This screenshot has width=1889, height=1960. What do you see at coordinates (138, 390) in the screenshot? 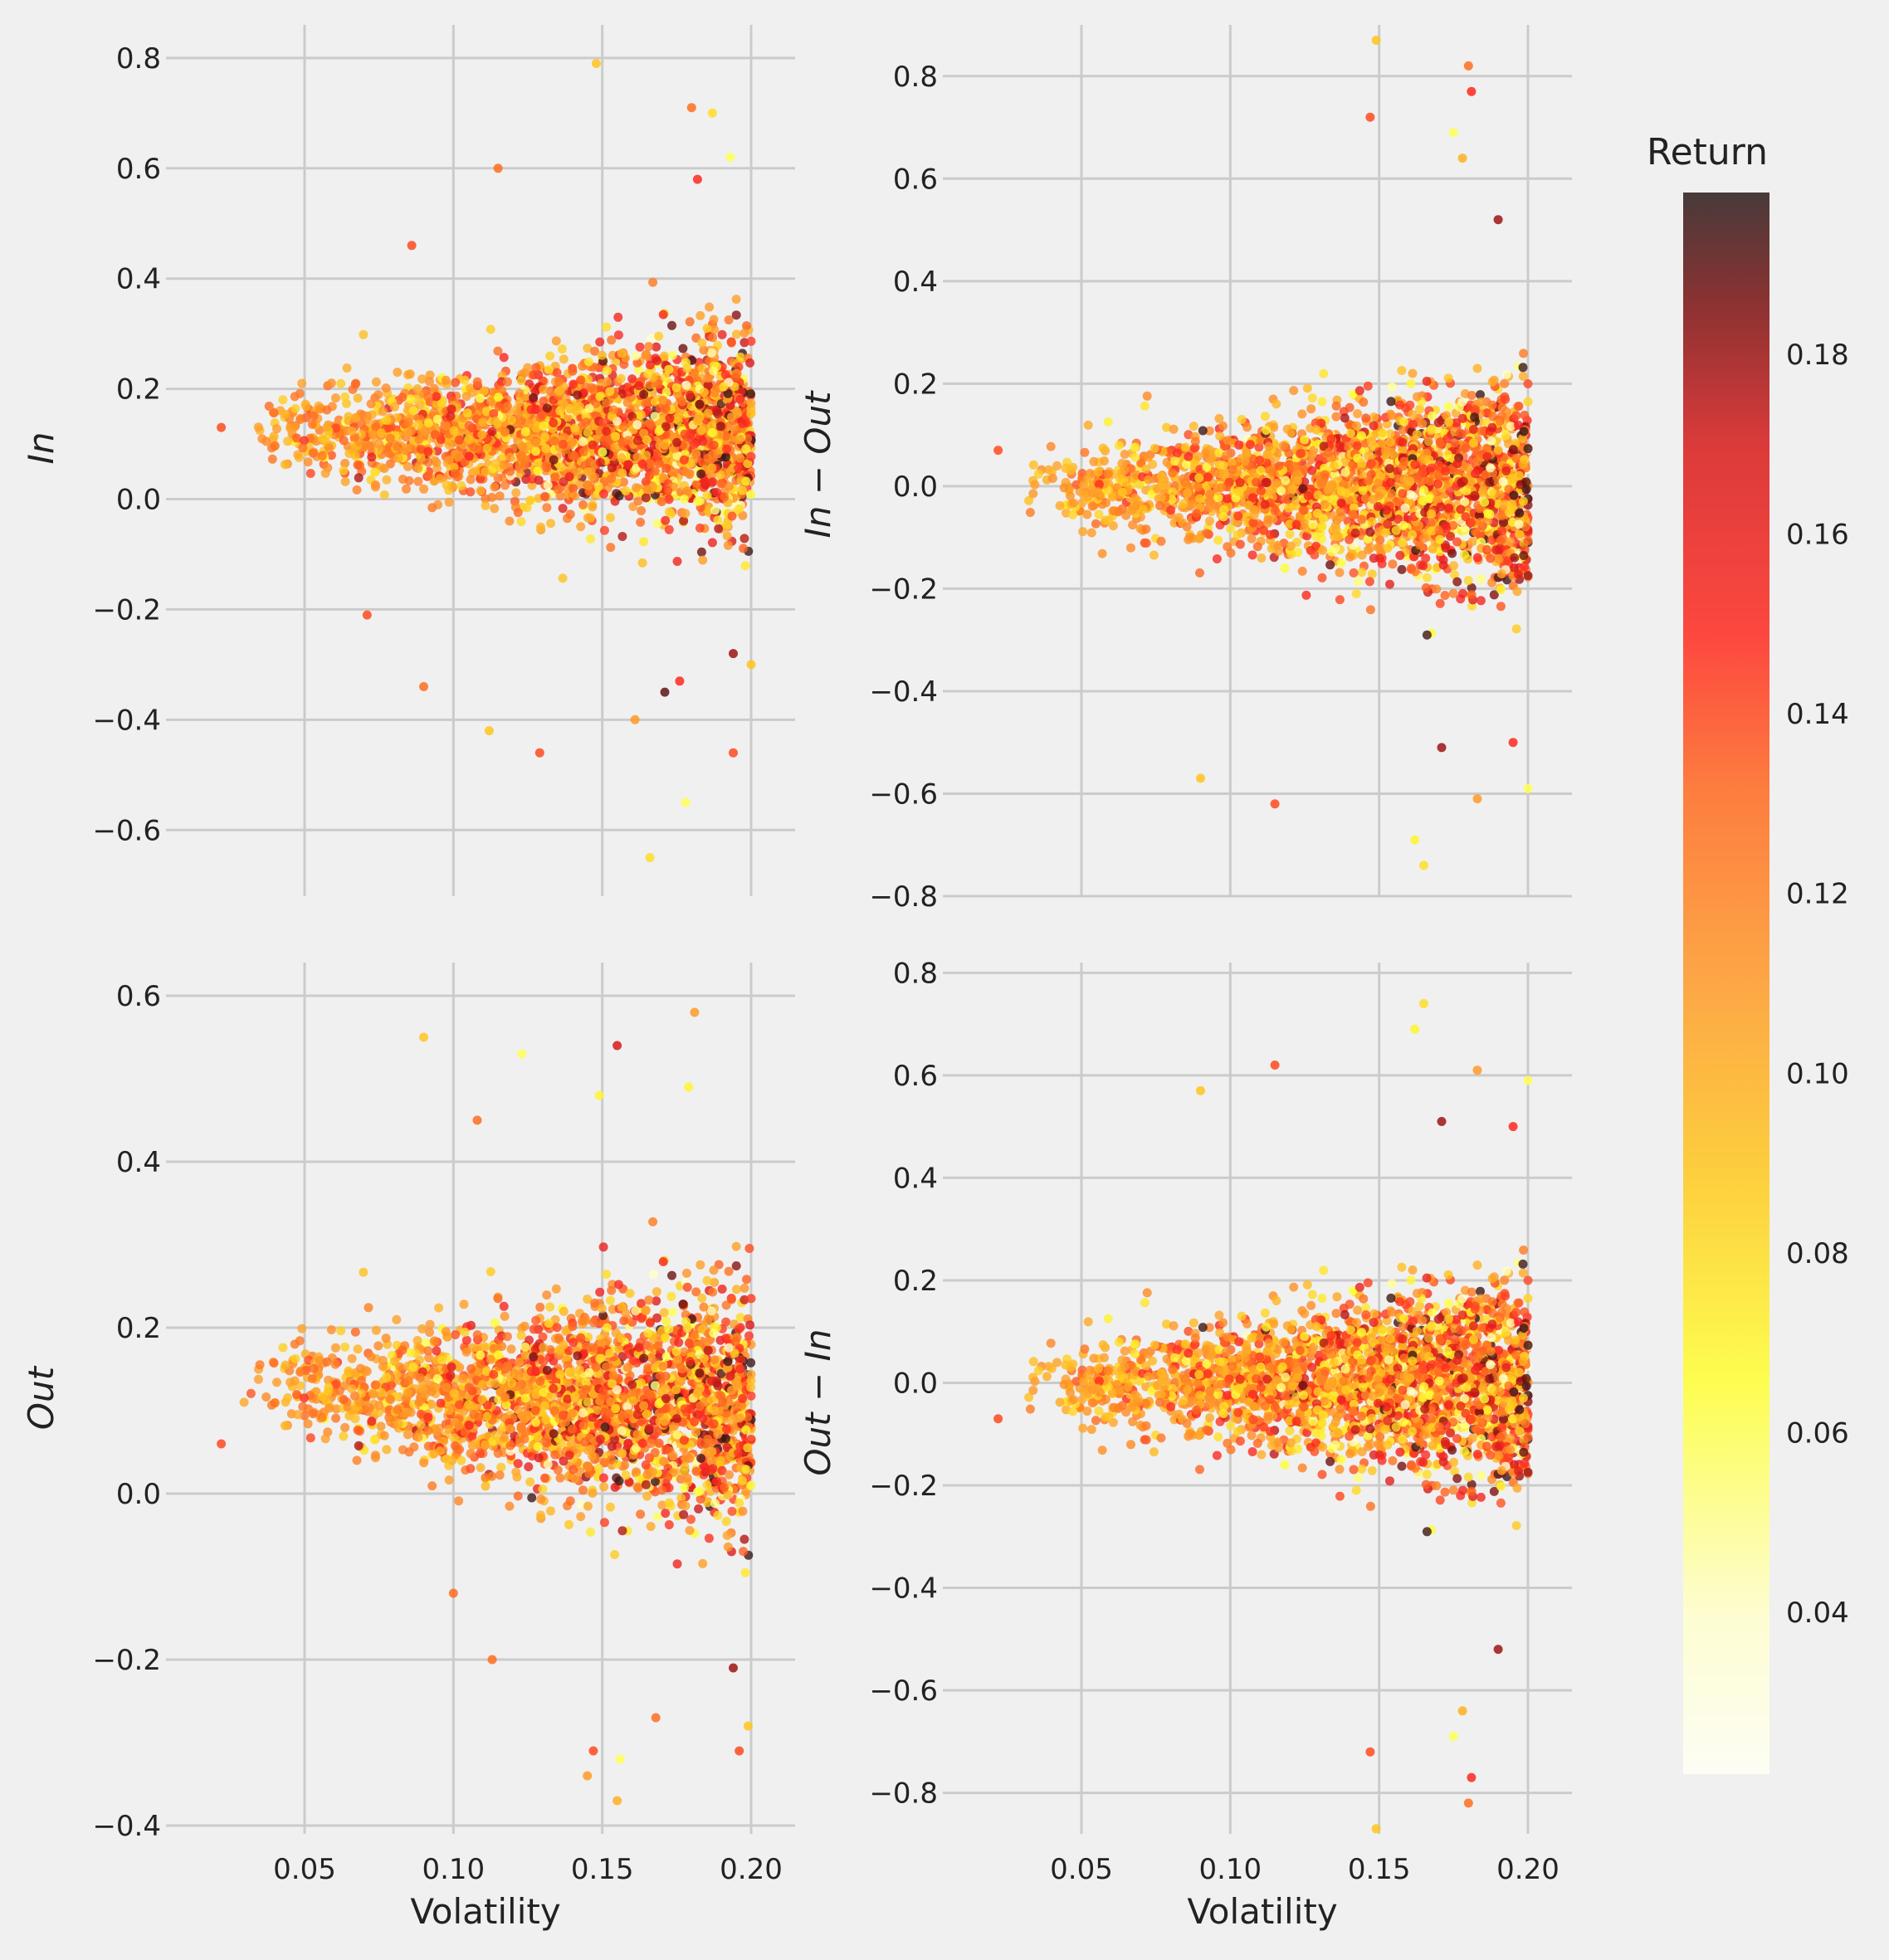
I see `y-tick-label: 0.2` at bounding box center [138, 390].